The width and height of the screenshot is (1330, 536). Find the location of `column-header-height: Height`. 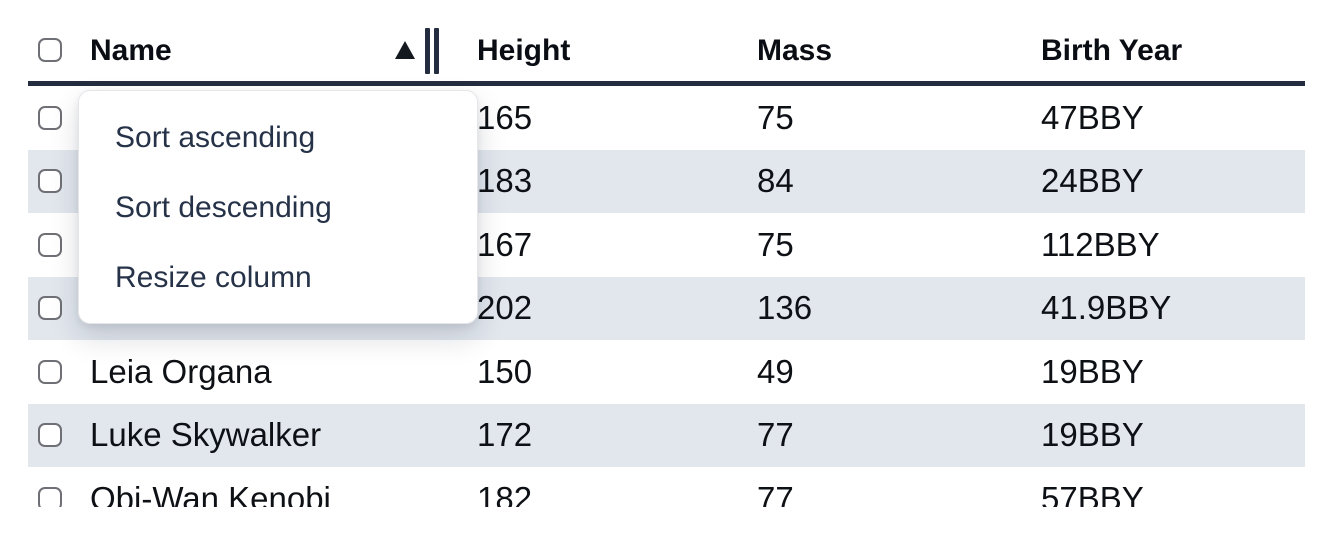

column-header-height: Height is located at coordinates (524, 50).